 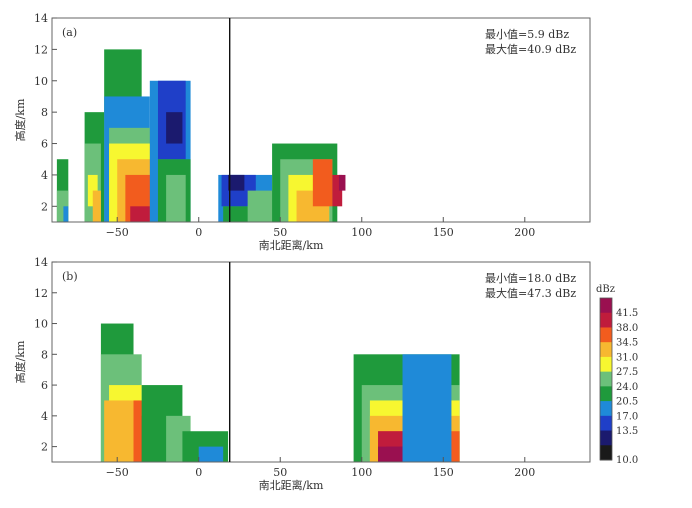 What do you see at coordinates (627, 460) in the screenshot?
I see `colorbar-level-label: 10.0` at bounding box center [627, 460].